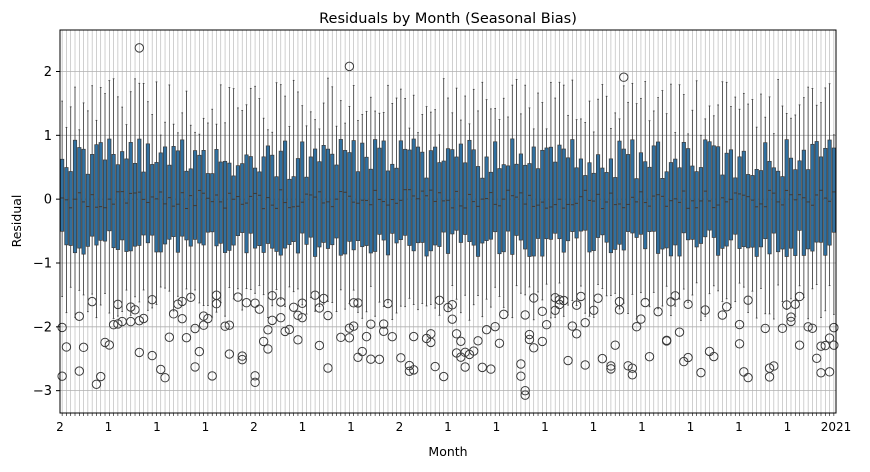  What do you see at coordinates (447, 451) in the screenshot?
I see `x-axis-label: Month` at bounding box center [447, 451].